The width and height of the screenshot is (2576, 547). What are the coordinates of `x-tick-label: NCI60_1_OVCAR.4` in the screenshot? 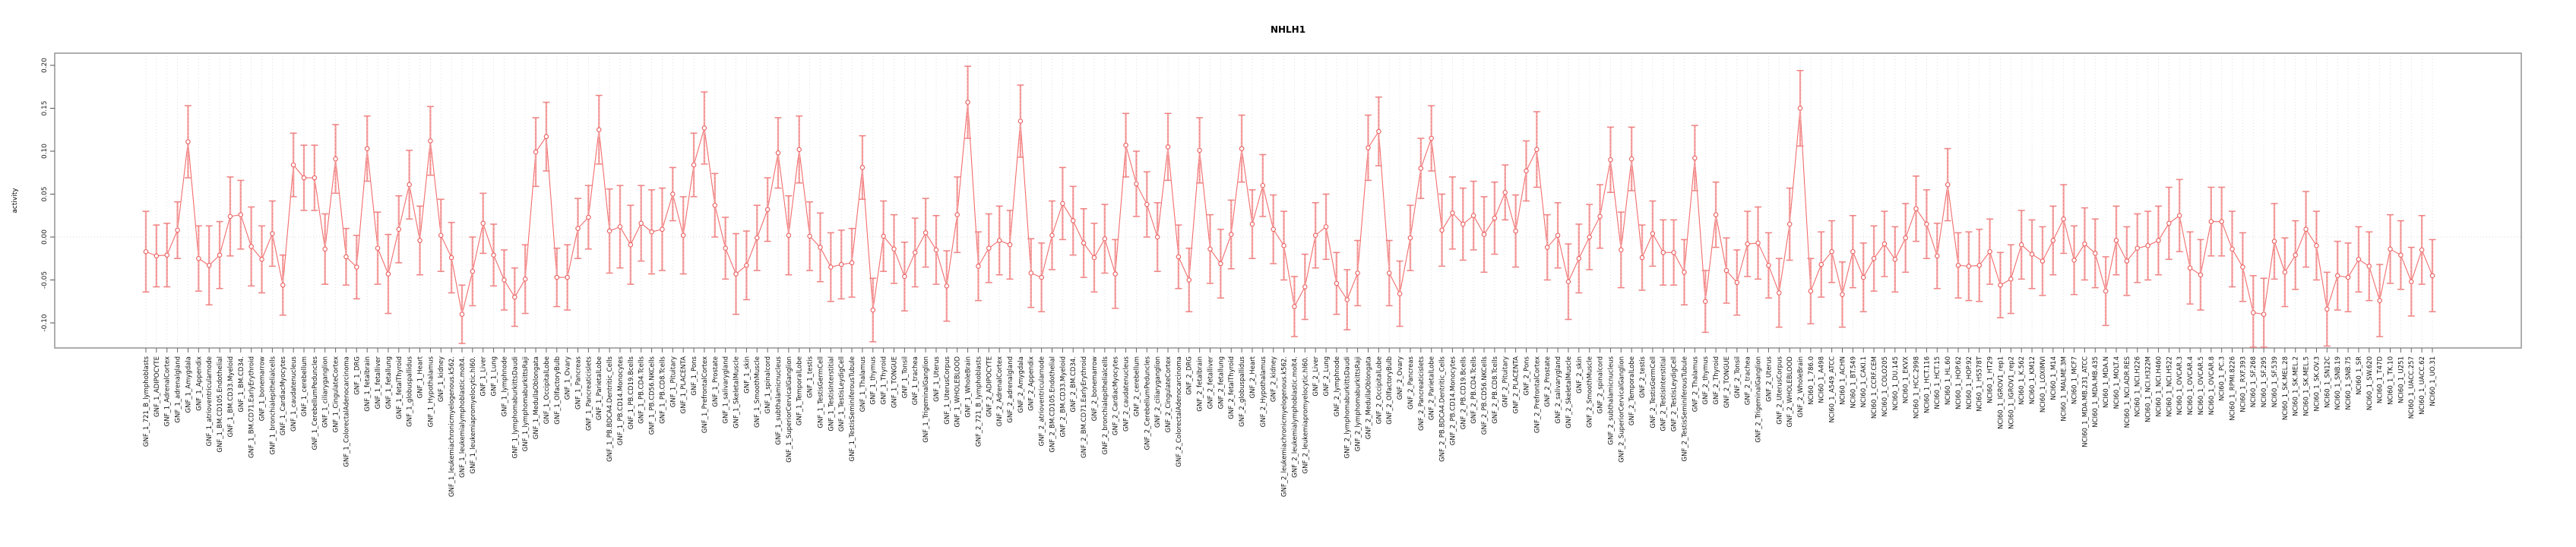 It's located at (2191, 385).